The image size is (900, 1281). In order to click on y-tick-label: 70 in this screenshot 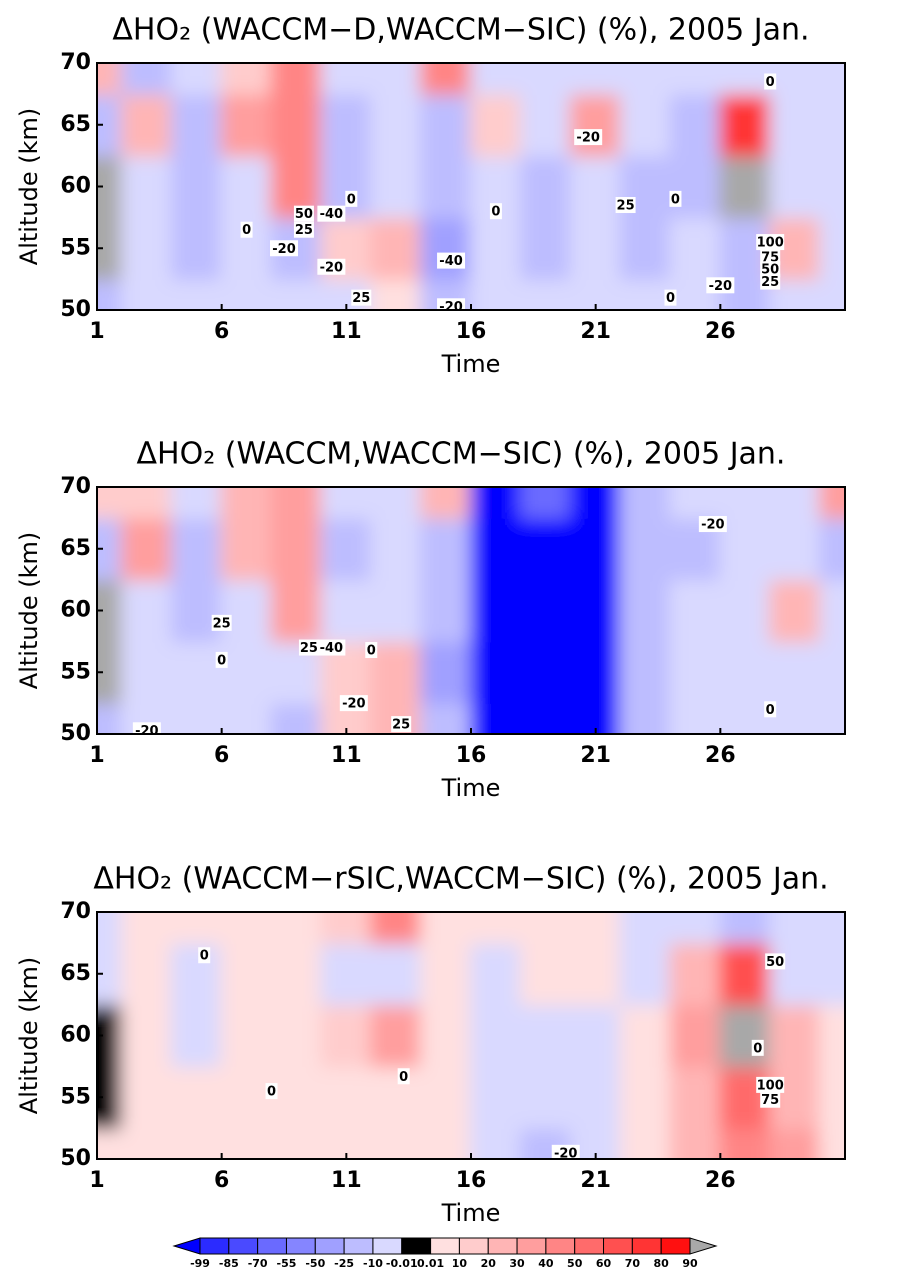, I will do `click(75, 62)`.